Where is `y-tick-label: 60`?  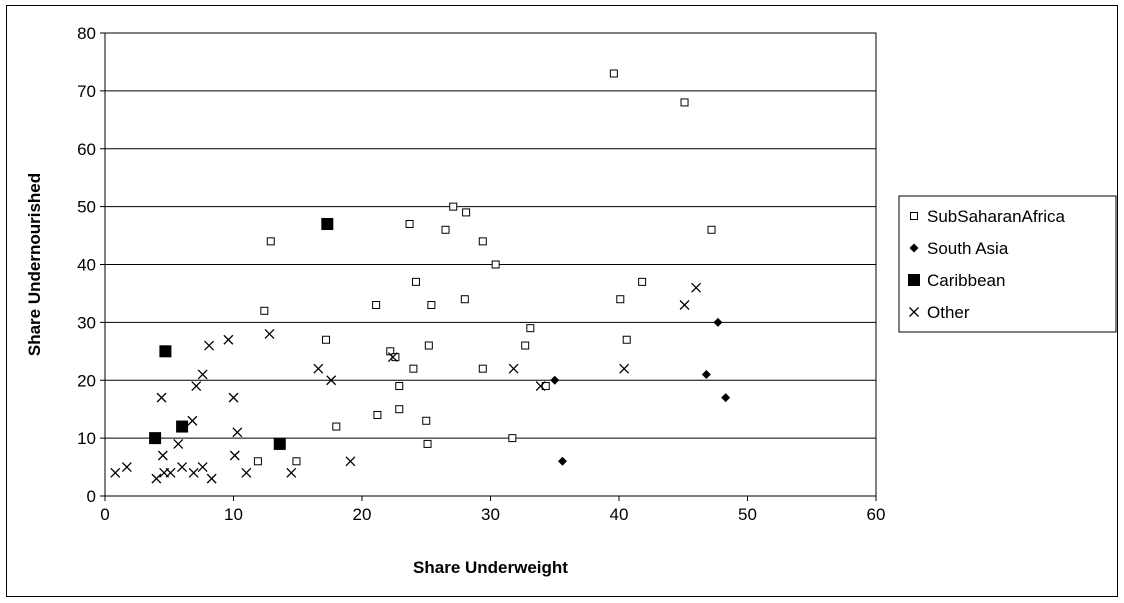 y-tick-label: 60 is located at coordinates (86, 149).